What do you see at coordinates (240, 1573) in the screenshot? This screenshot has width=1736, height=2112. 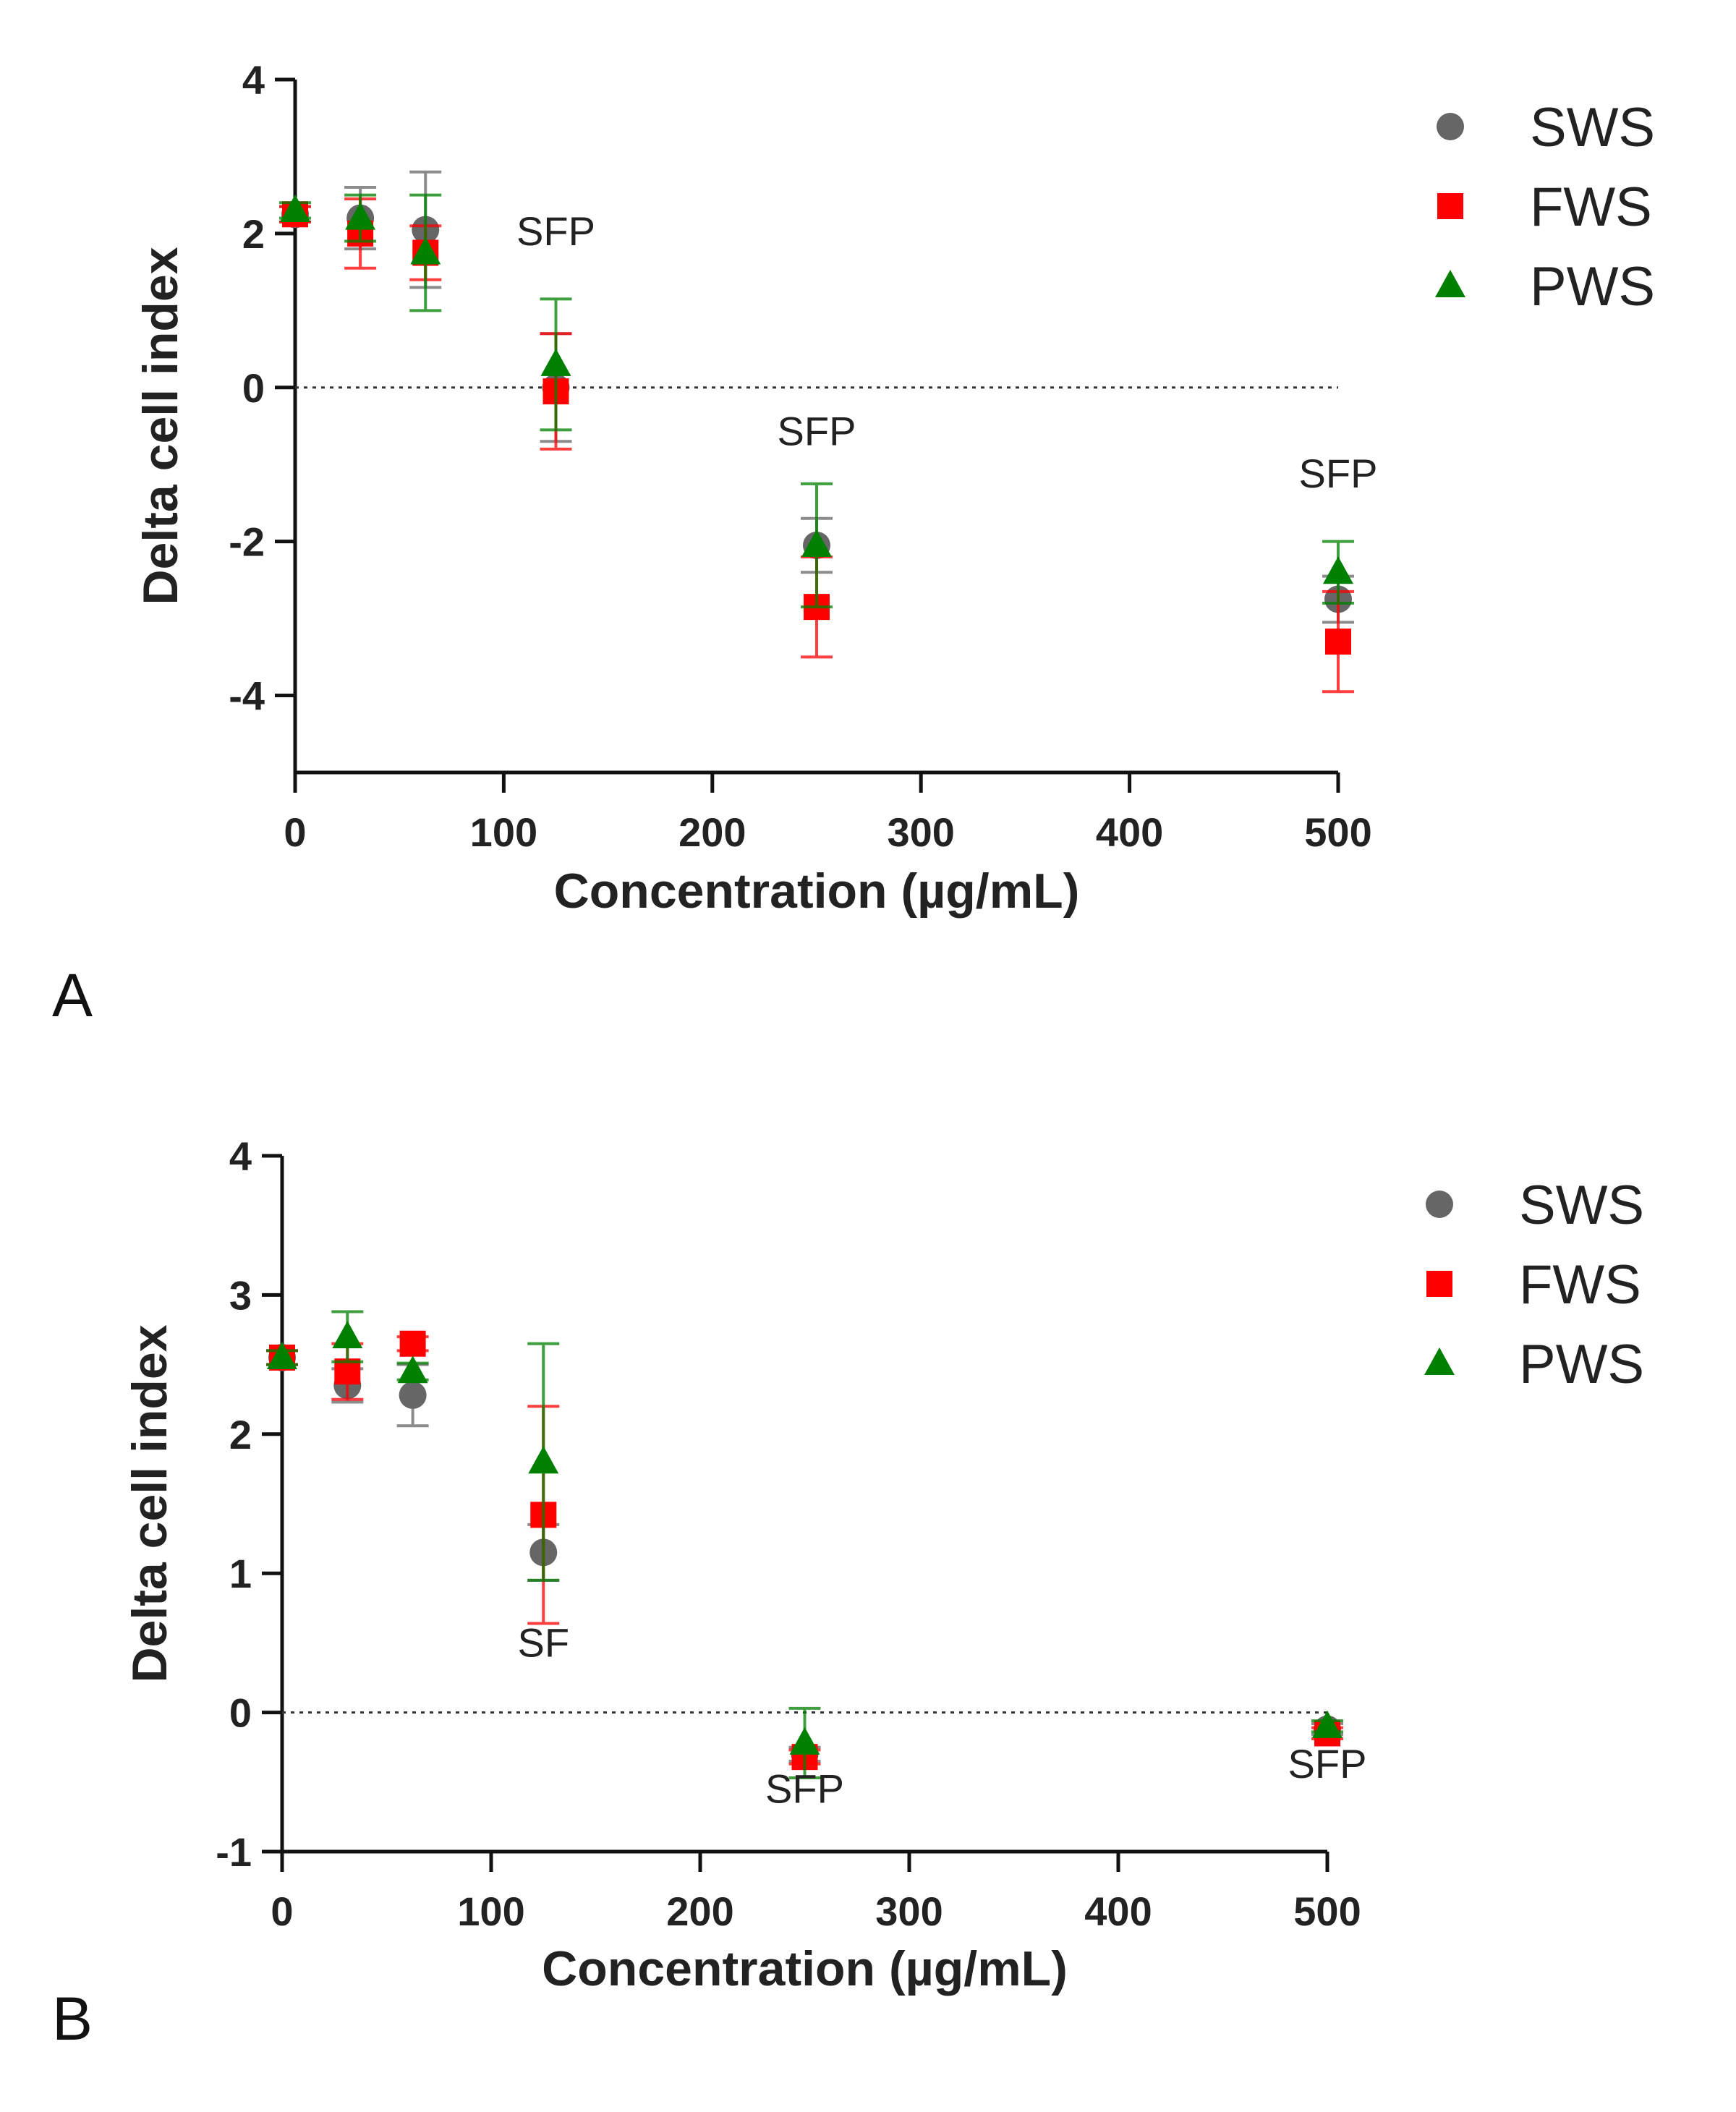 I see `y-tick-label: 1` at bounding box center [240, 1573].